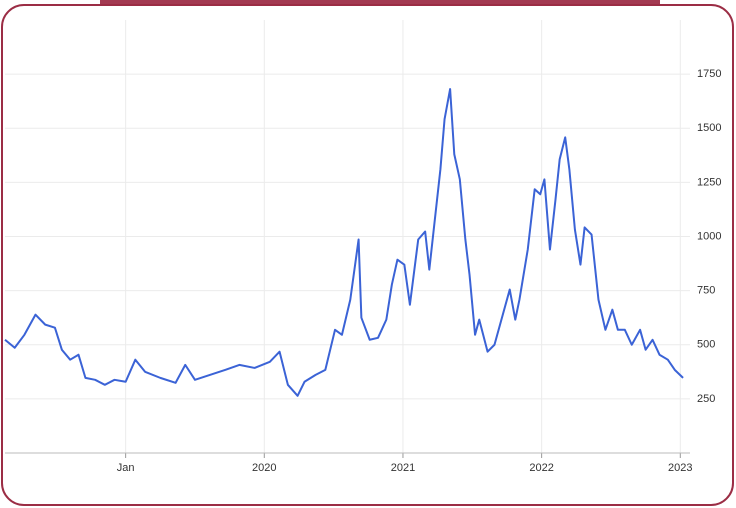  I want to click on y-tick-label: 250, so click(706, 399).